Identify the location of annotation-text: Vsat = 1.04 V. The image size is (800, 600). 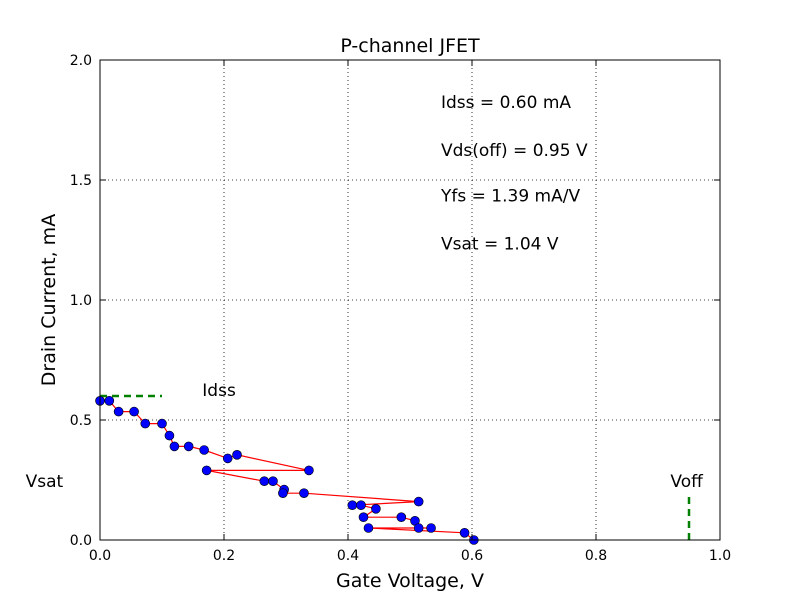
(500, 245).